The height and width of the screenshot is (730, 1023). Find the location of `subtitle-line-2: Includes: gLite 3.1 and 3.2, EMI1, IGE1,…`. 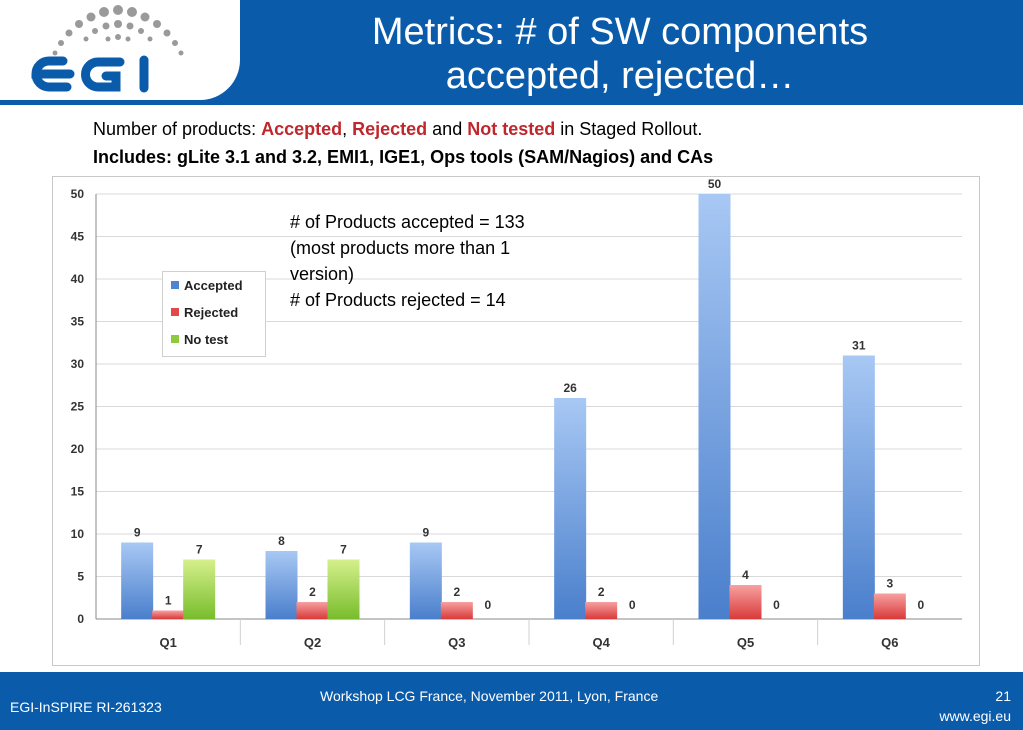

subtitle-line-2: Includes: gLite 3.1 and 3.2, EMI1, IGE1,… is located at coordinates (403, 157).